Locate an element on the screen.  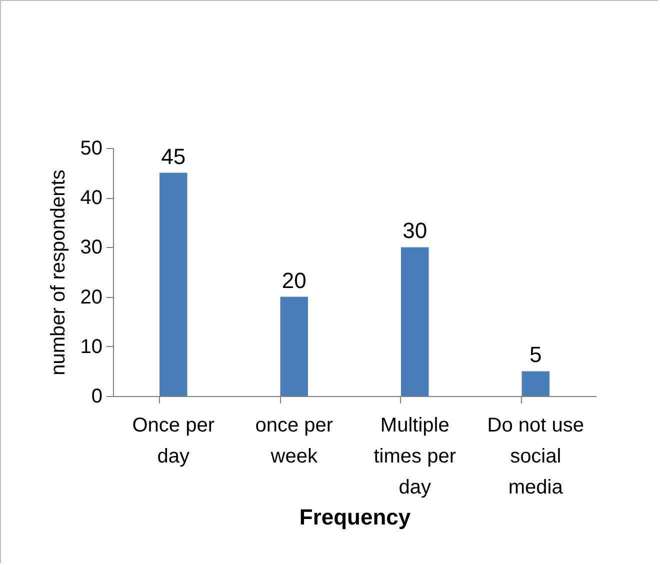
y-tick-label: 50 is located at coordinates (91, 149).